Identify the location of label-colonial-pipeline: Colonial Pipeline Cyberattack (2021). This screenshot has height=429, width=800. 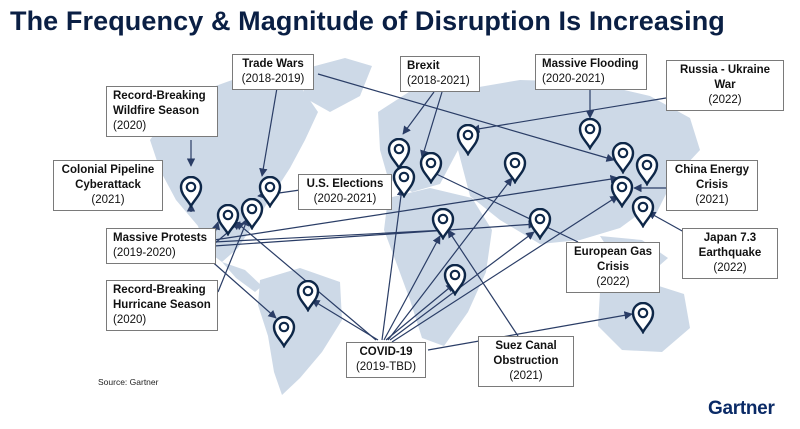
(108, 185).